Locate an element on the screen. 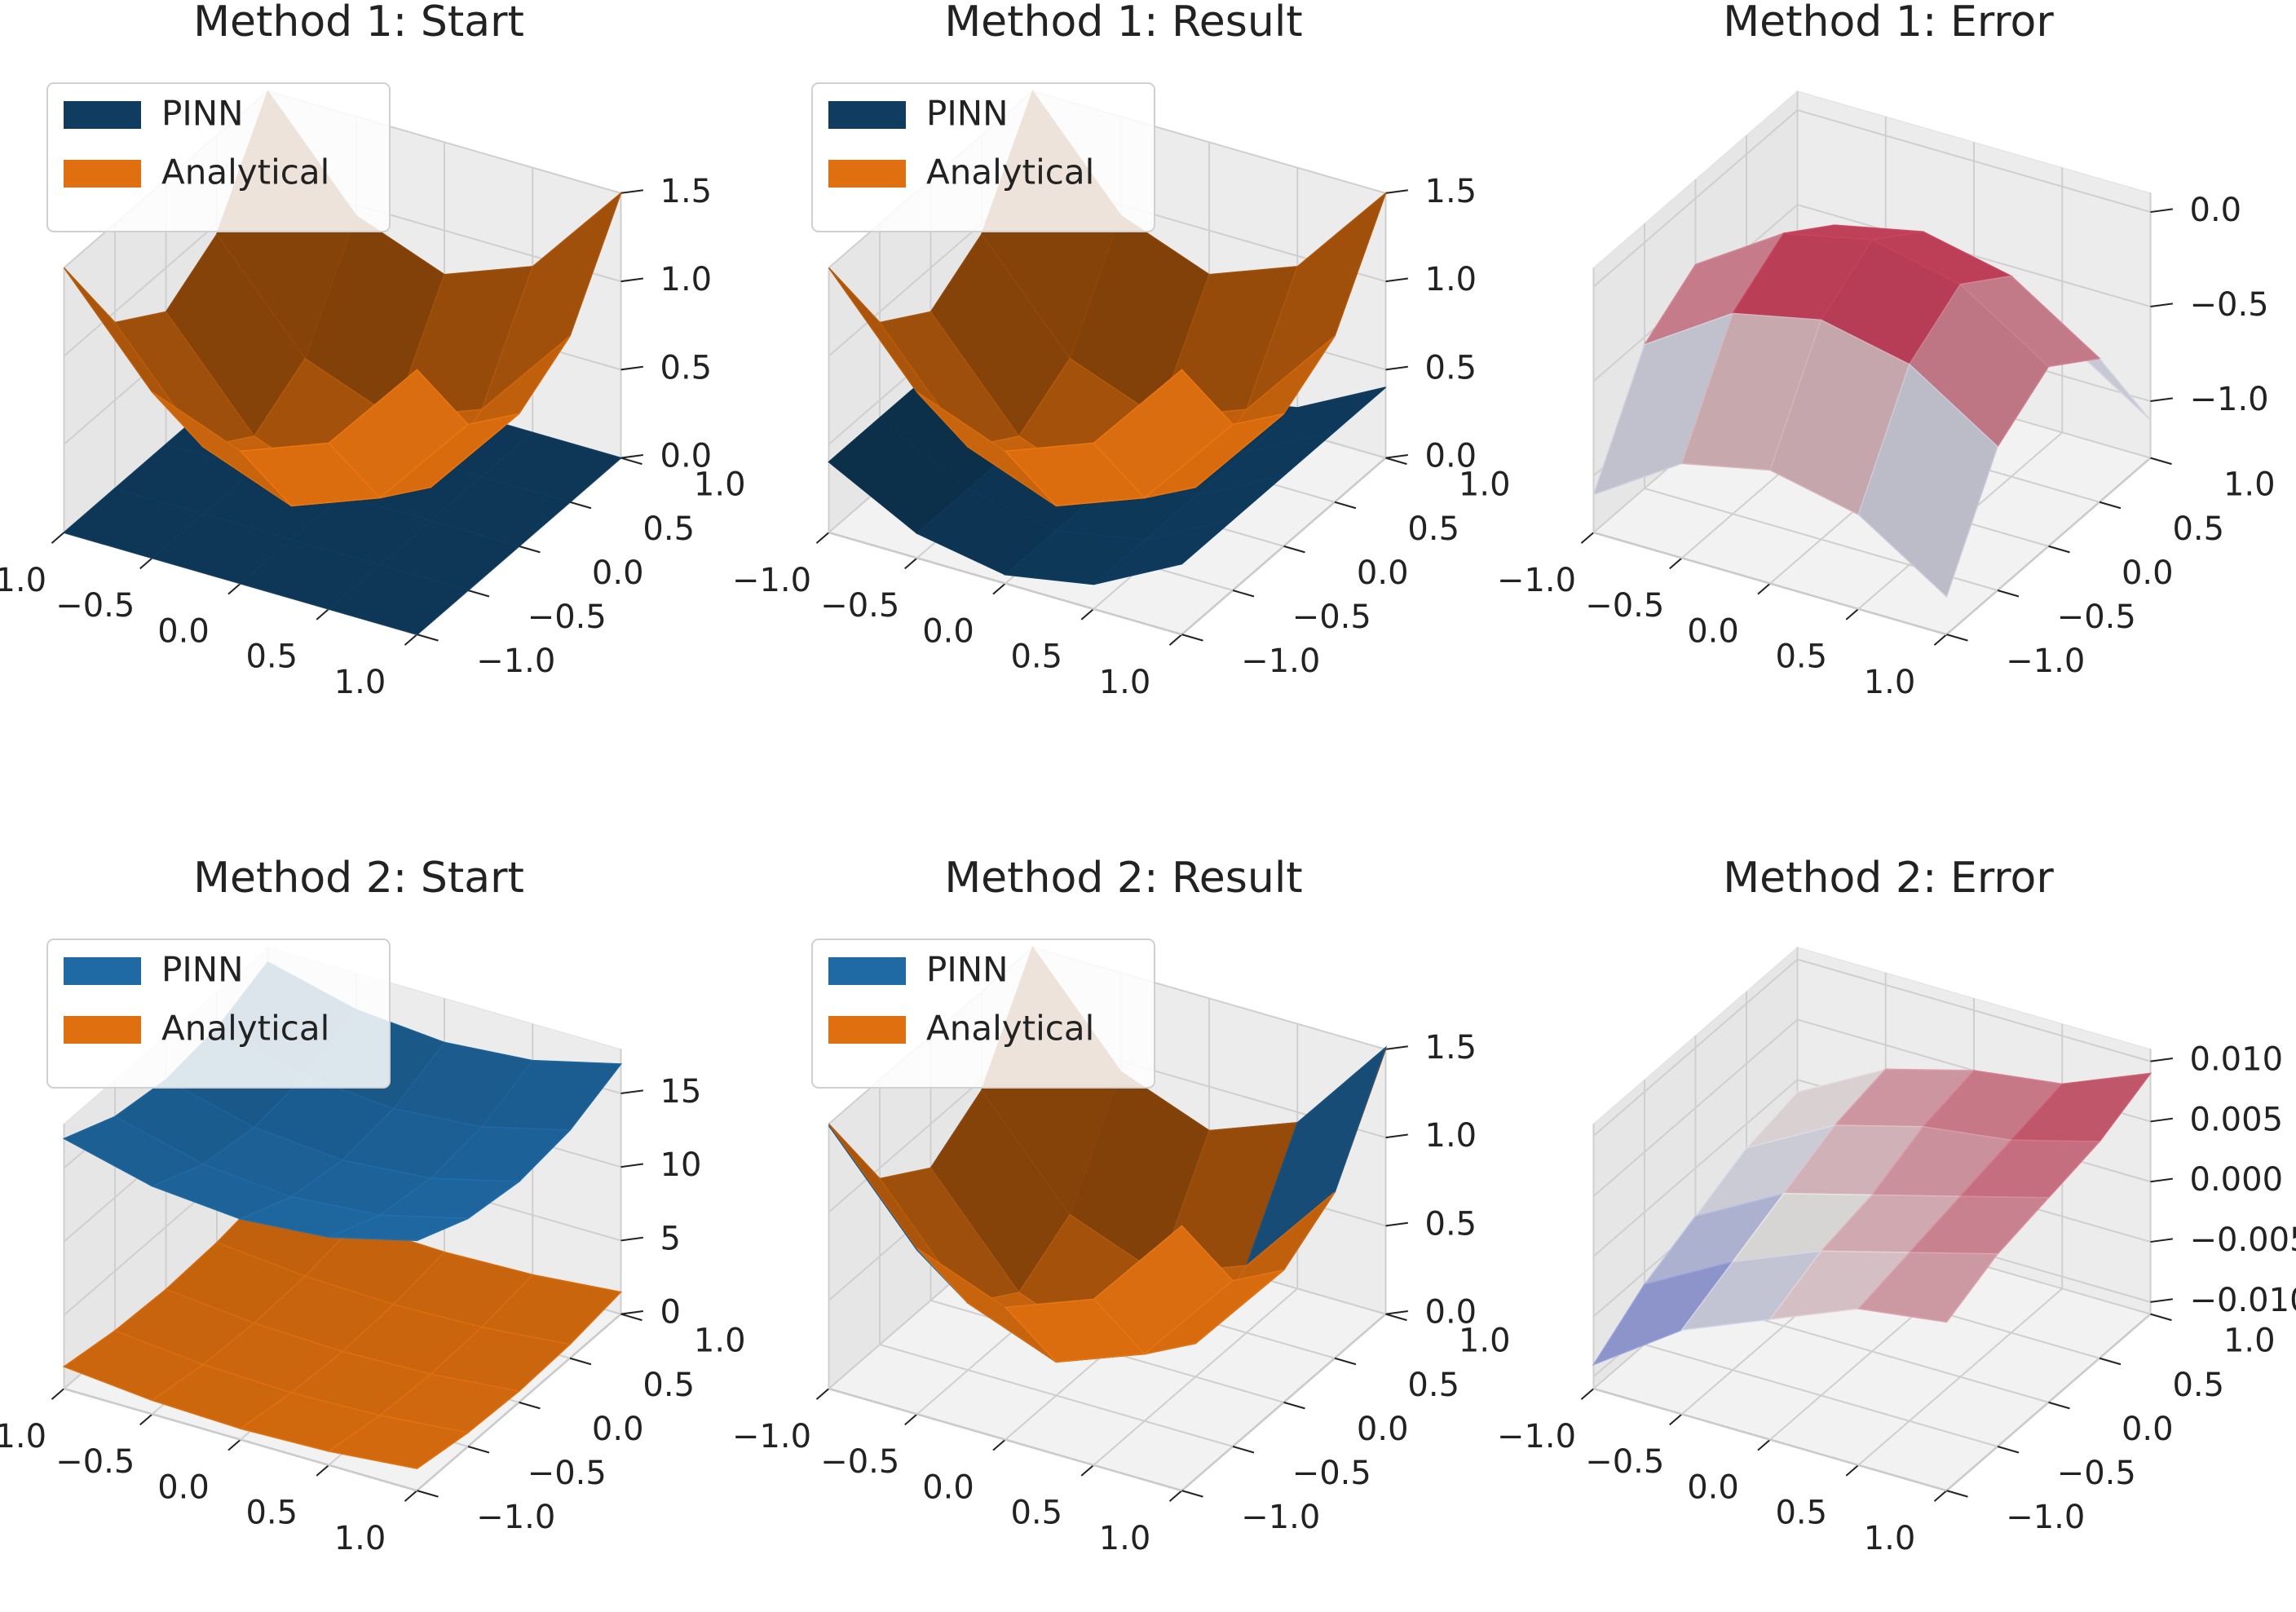 This screenshot has width=2296, height=1612. chart-title: Method 1: Start is located at coordinates (358, 23).